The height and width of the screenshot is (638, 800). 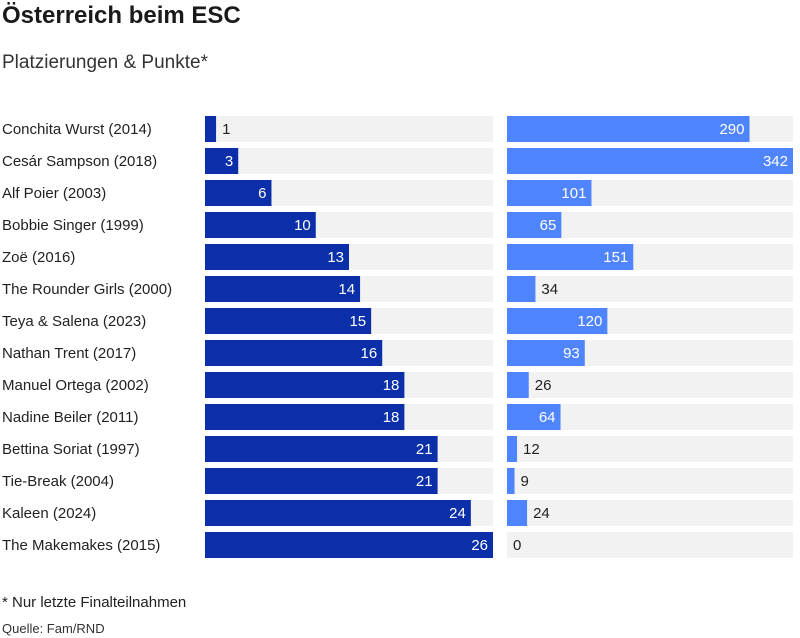 I want to click on footnote: * Nur letzte Finalteilnahmen, so click(x=94, y=602).